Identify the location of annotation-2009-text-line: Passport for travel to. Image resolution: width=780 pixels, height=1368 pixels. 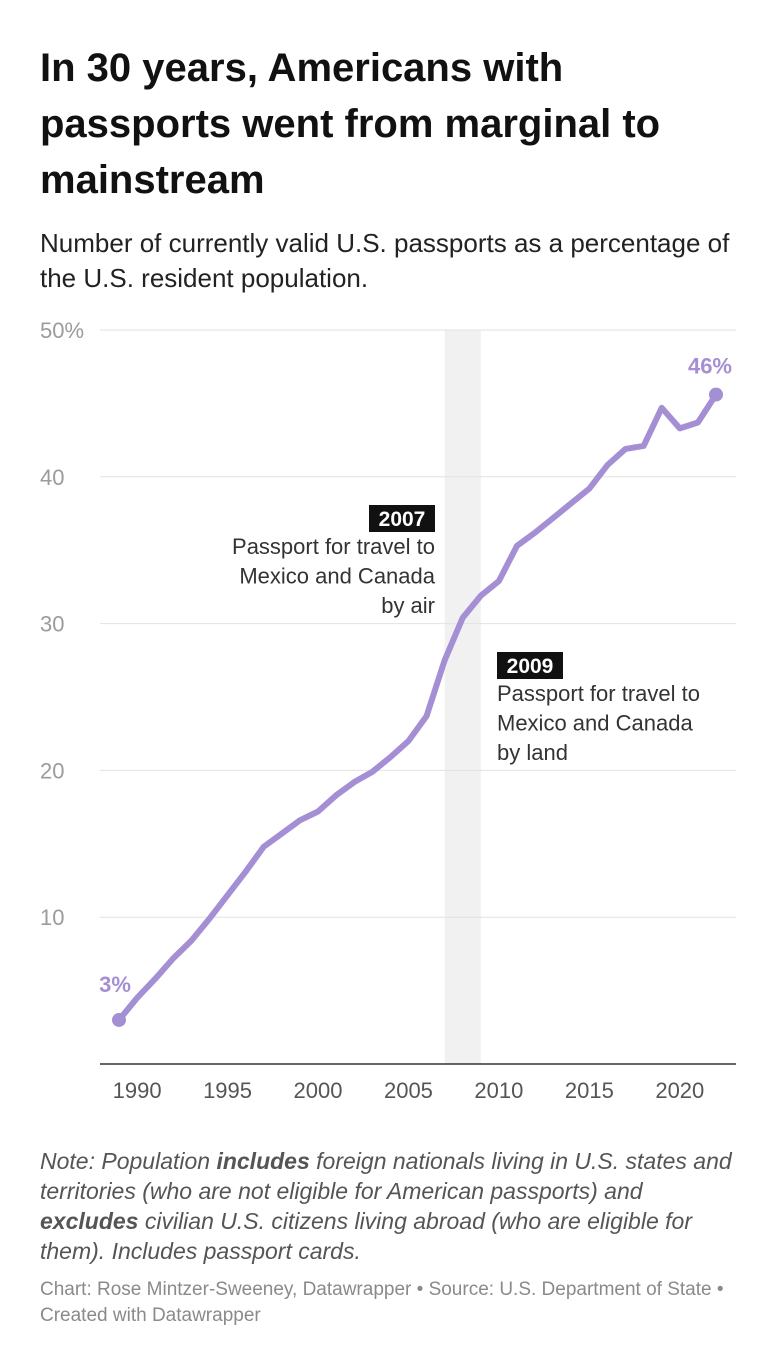
(598, 693).